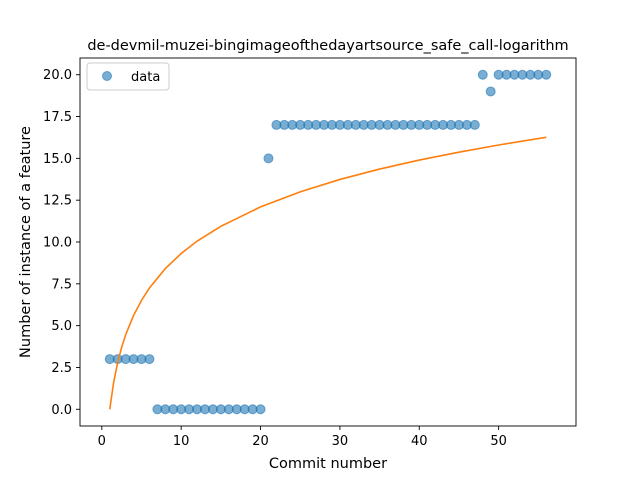  What do you see at coordinates (181, 441) in the screenshot?
I see `x-tick-label: 10` at bounding box center [181, 441].